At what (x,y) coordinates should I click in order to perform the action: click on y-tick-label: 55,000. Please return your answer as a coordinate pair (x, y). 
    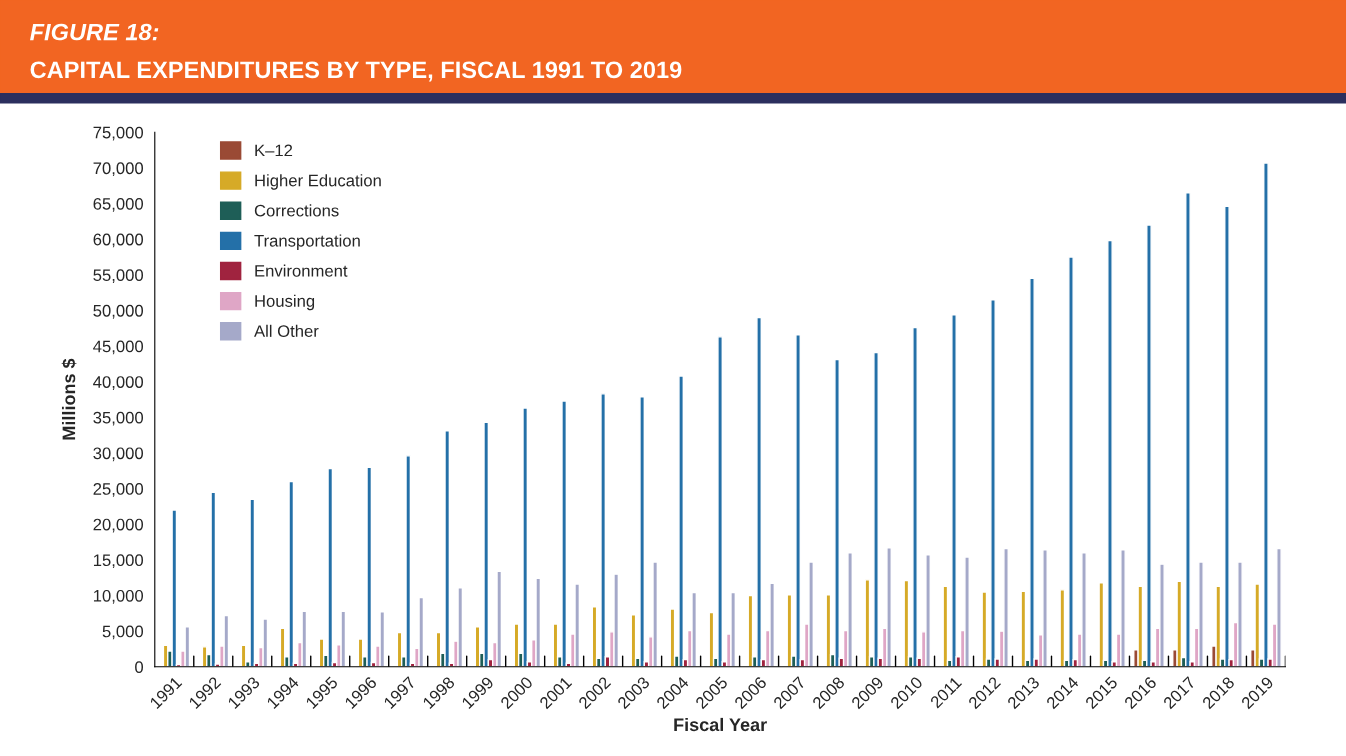
    Looking at the image, I should click on (118, 276).